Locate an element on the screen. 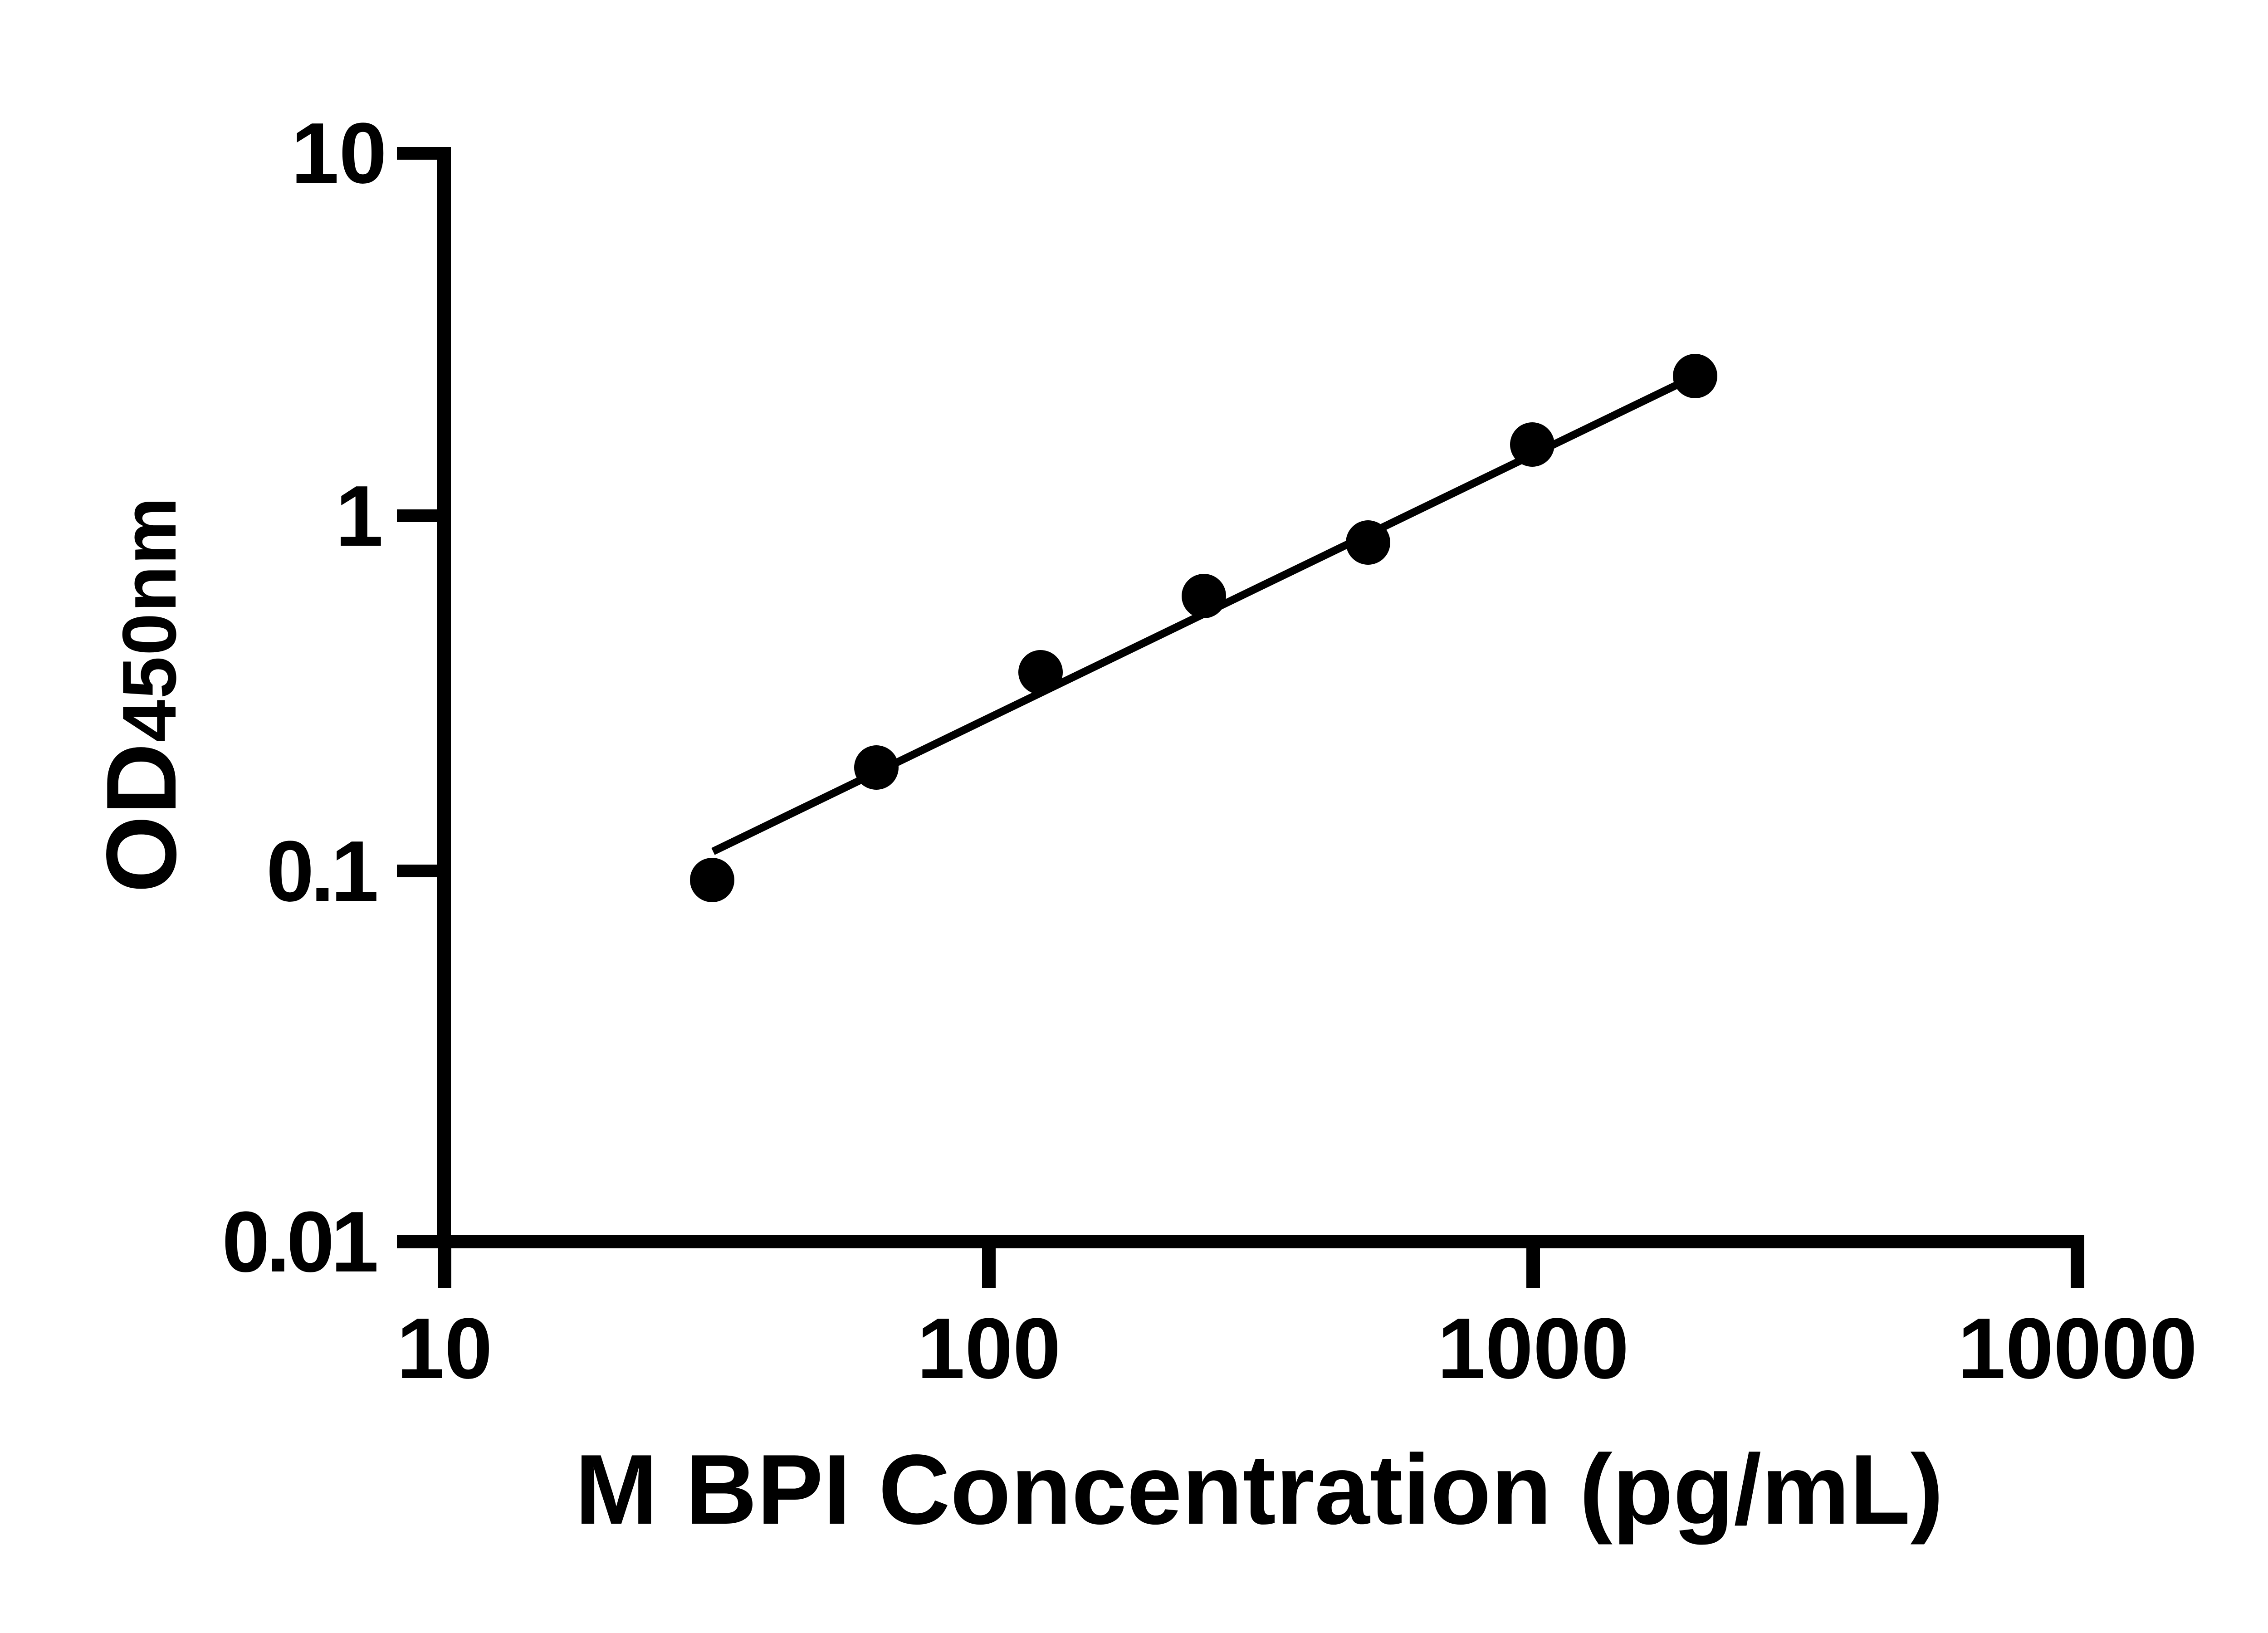  svg-text: 0.1 is located at coordinates (321, 871).